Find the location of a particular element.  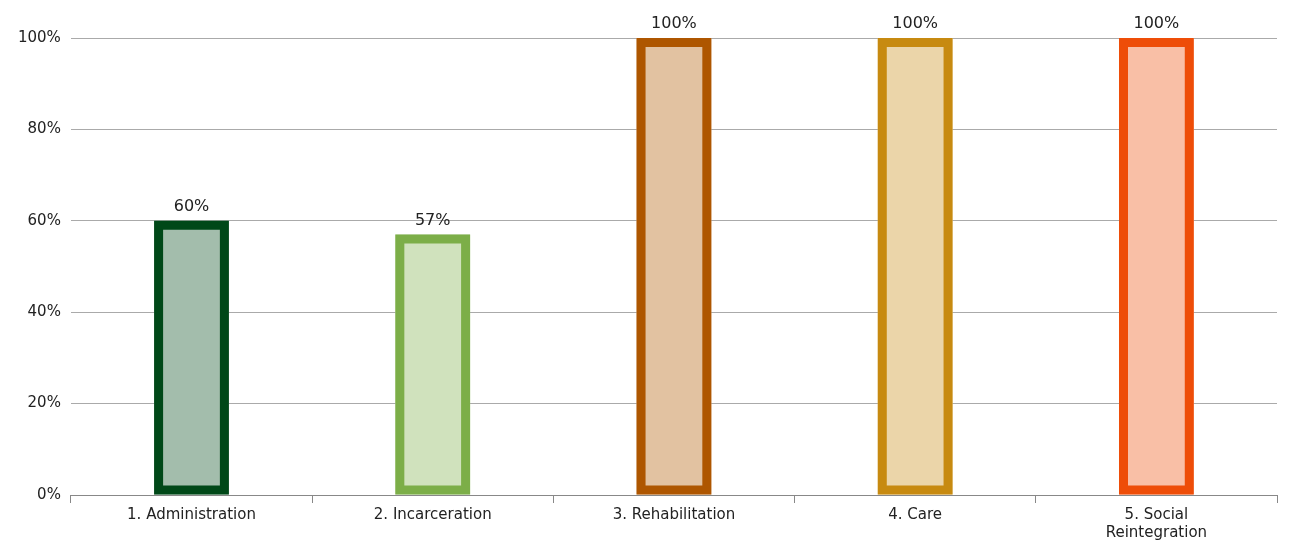

x-tick-label: 2. Incarceration is located at coordinates (432, 513).